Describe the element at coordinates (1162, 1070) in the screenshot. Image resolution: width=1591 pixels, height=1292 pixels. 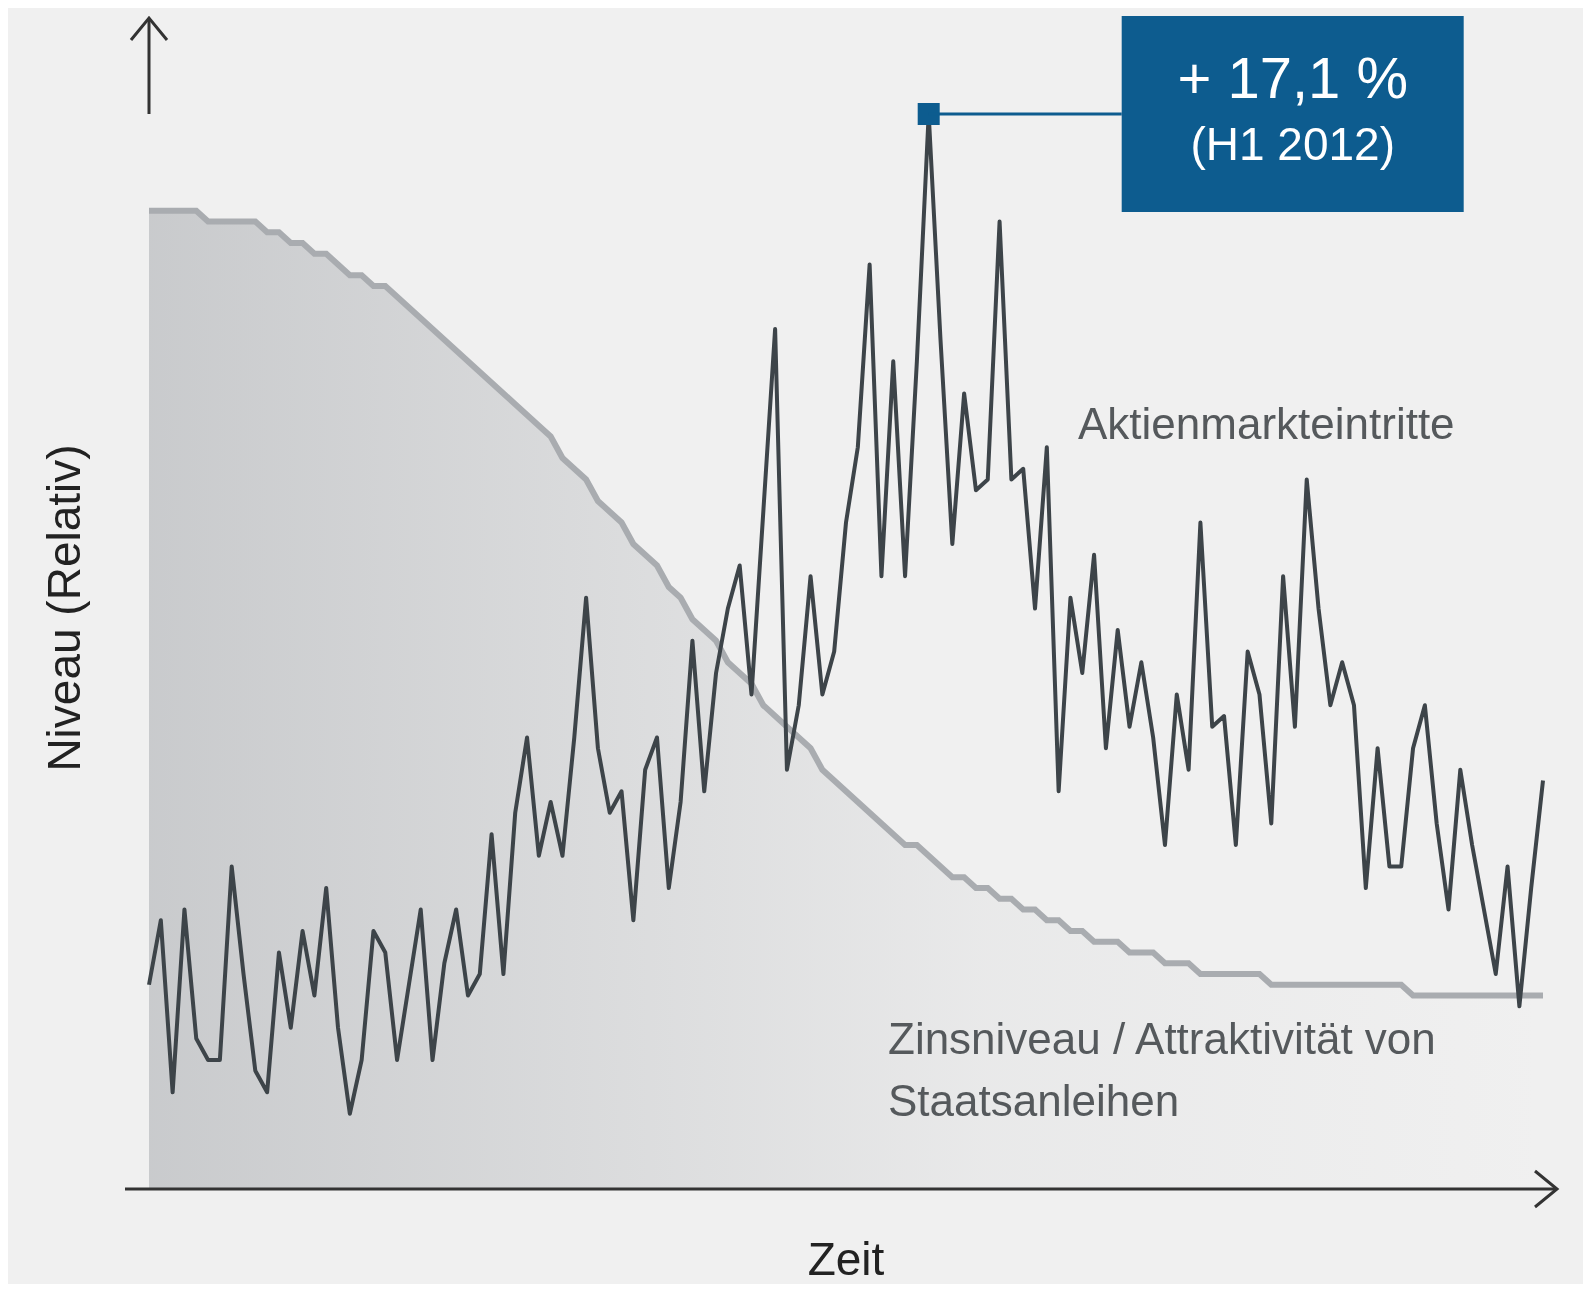
I see `series-label: Zinsniveau / Attraktivität von Staatsanleihen` at that location.